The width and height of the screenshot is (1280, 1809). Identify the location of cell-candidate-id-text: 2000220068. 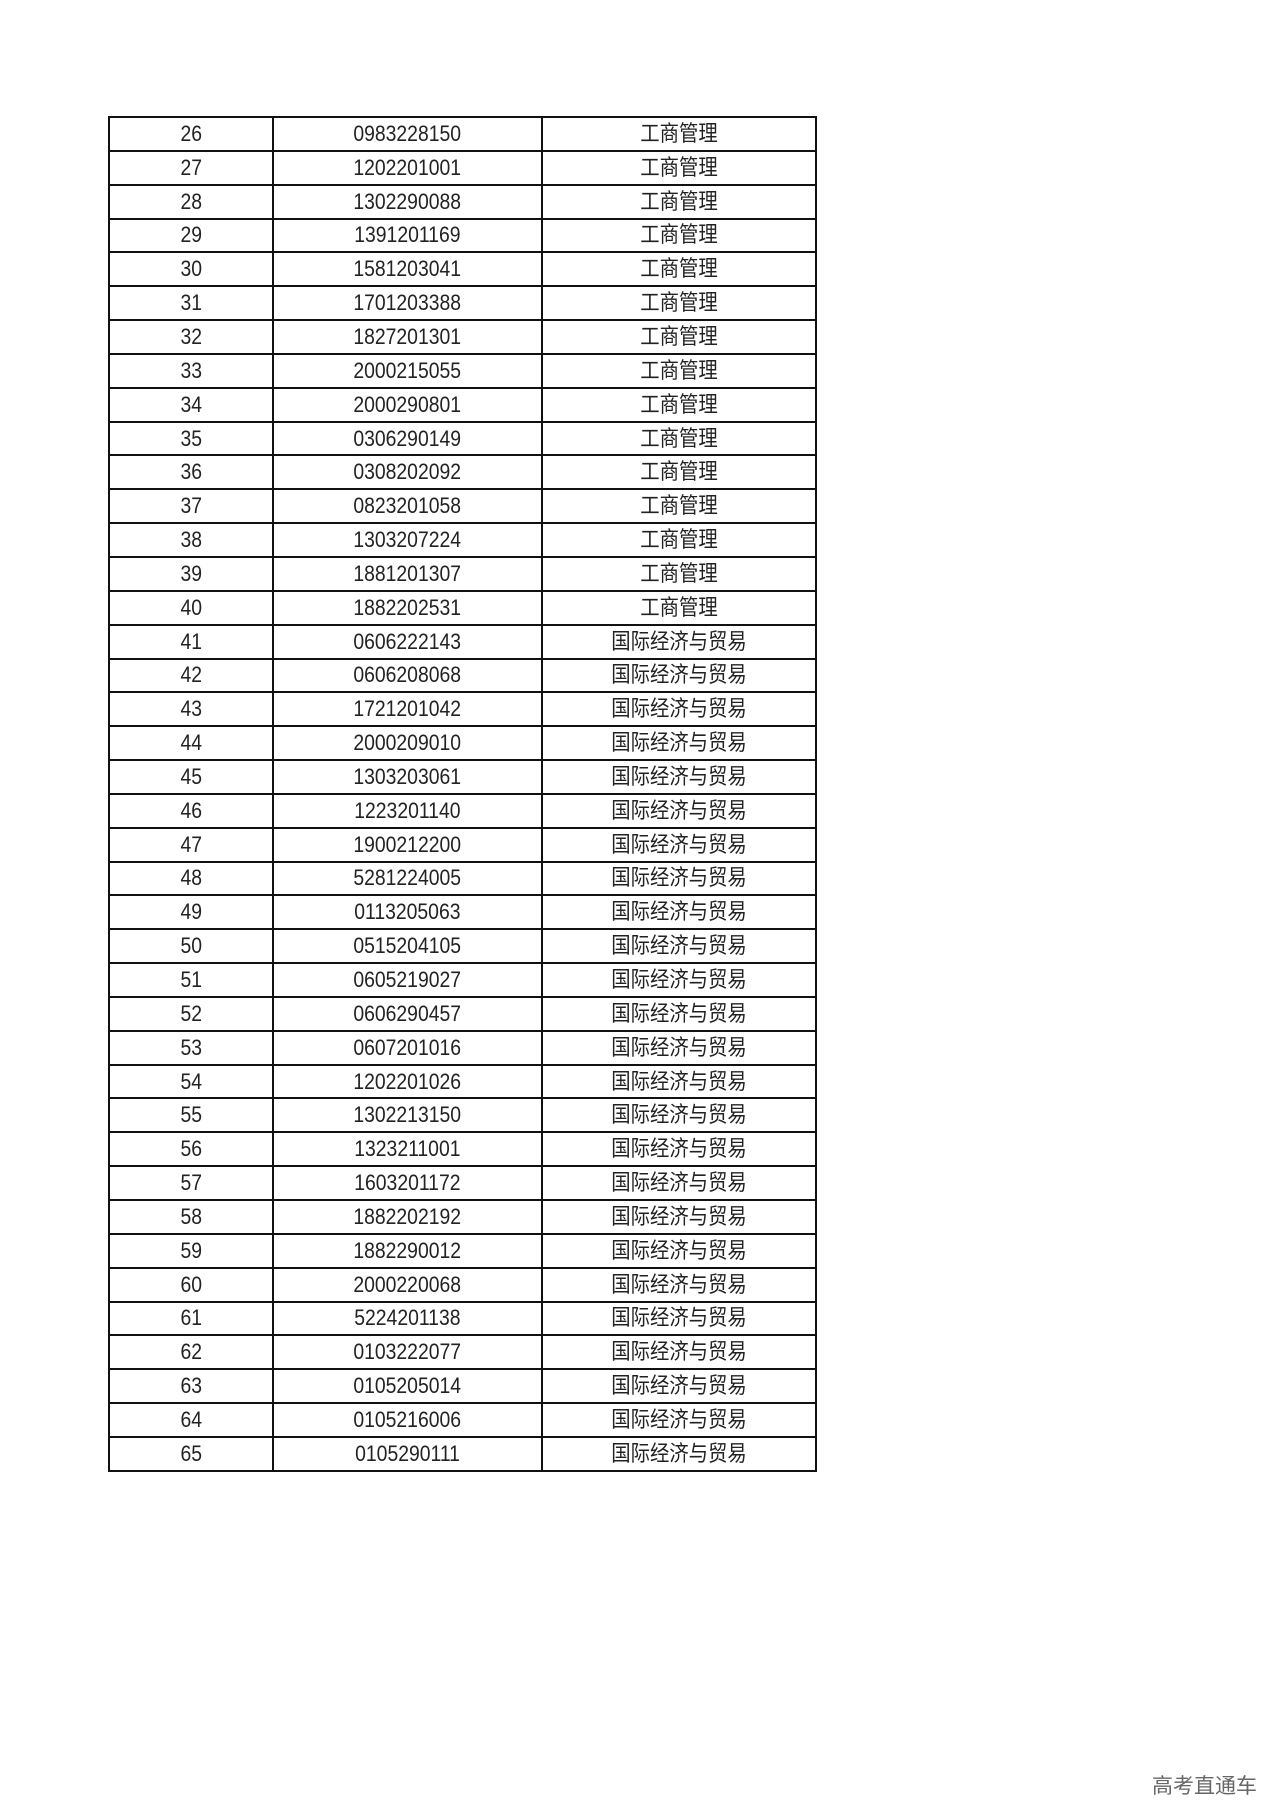
(407, 1284).